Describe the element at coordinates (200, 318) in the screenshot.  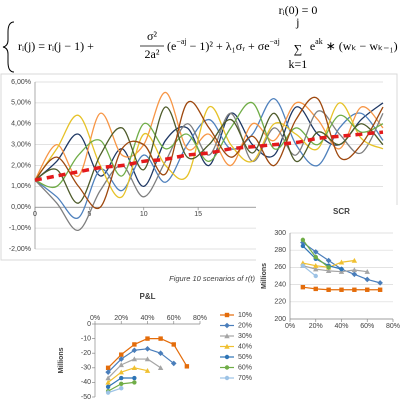
I see `x-tick-label: 80%` at that location.